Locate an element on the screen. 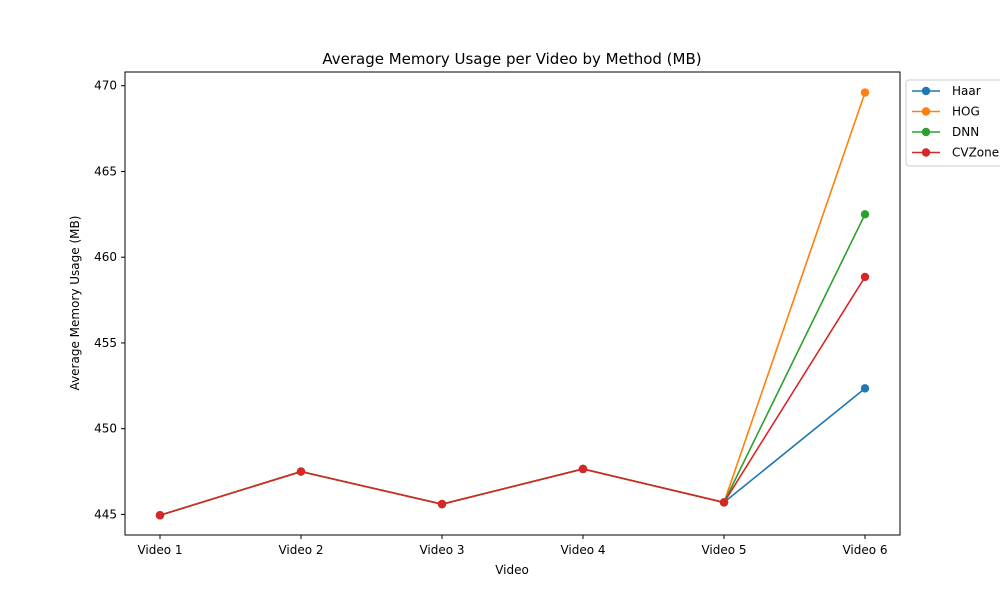 The image size is (1000, 600). x-tick-label: Video 5 is located at coordinates (723, 550).